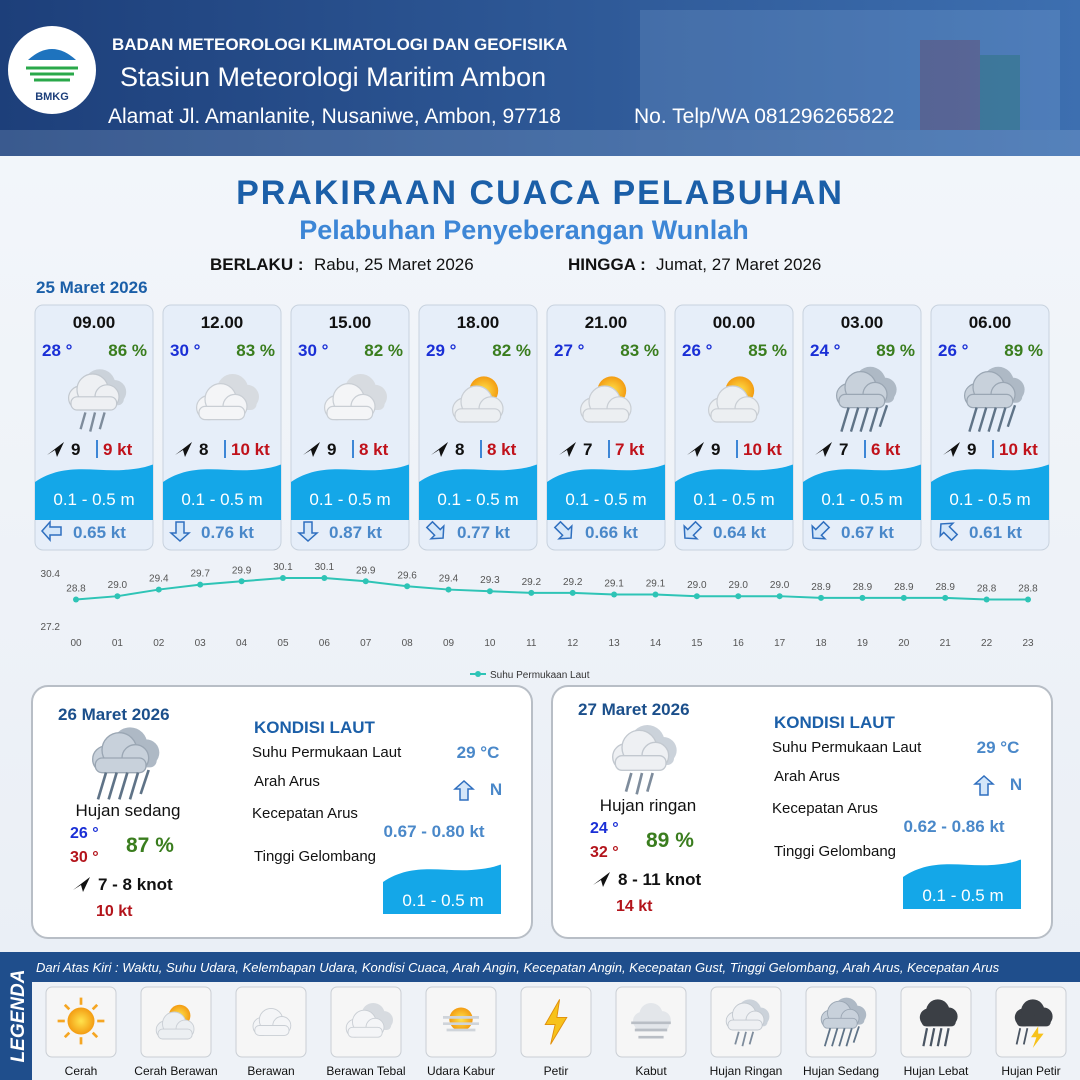 The width and height of the screenshot is (1080, 1080). What do you see at coordinates (394, 264) in the screenshot?
I see `valid-from: Rabu, 25 Maret 2026` at bounding box center [394, 264].